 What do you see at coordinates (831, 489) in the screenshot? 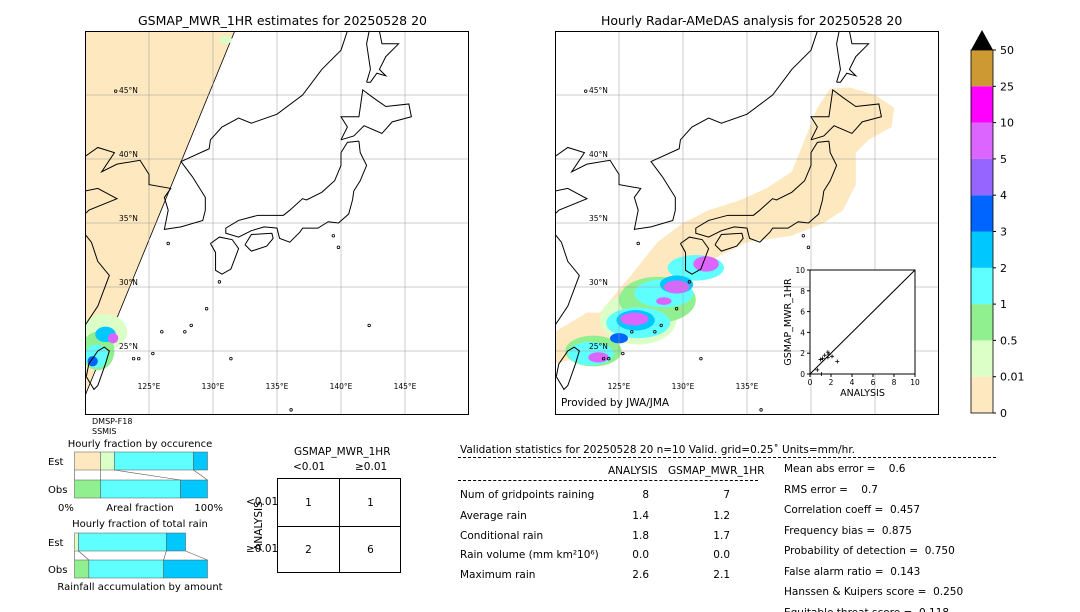
I see `score-line: RMS error = 0.7` at bounding box center [831, 489].